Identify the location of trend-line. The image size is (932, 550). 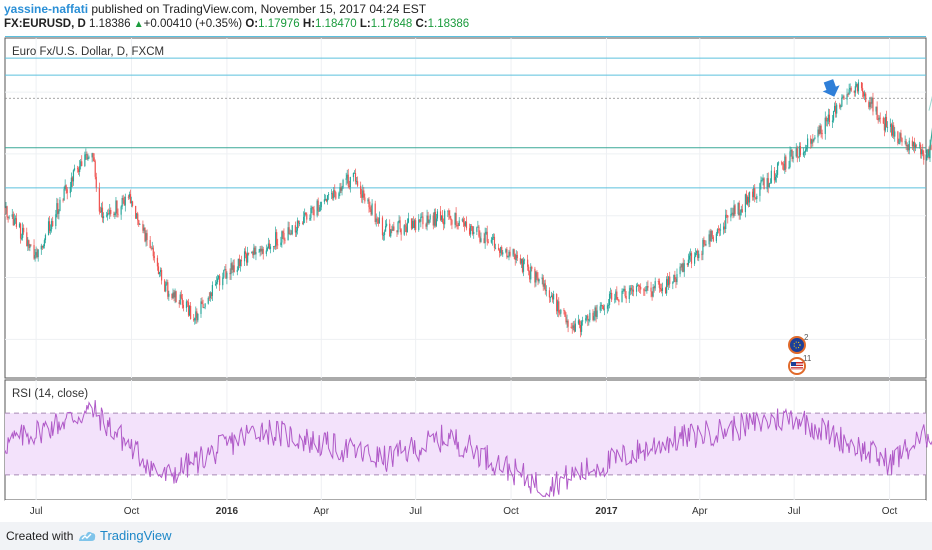
(930, 142).